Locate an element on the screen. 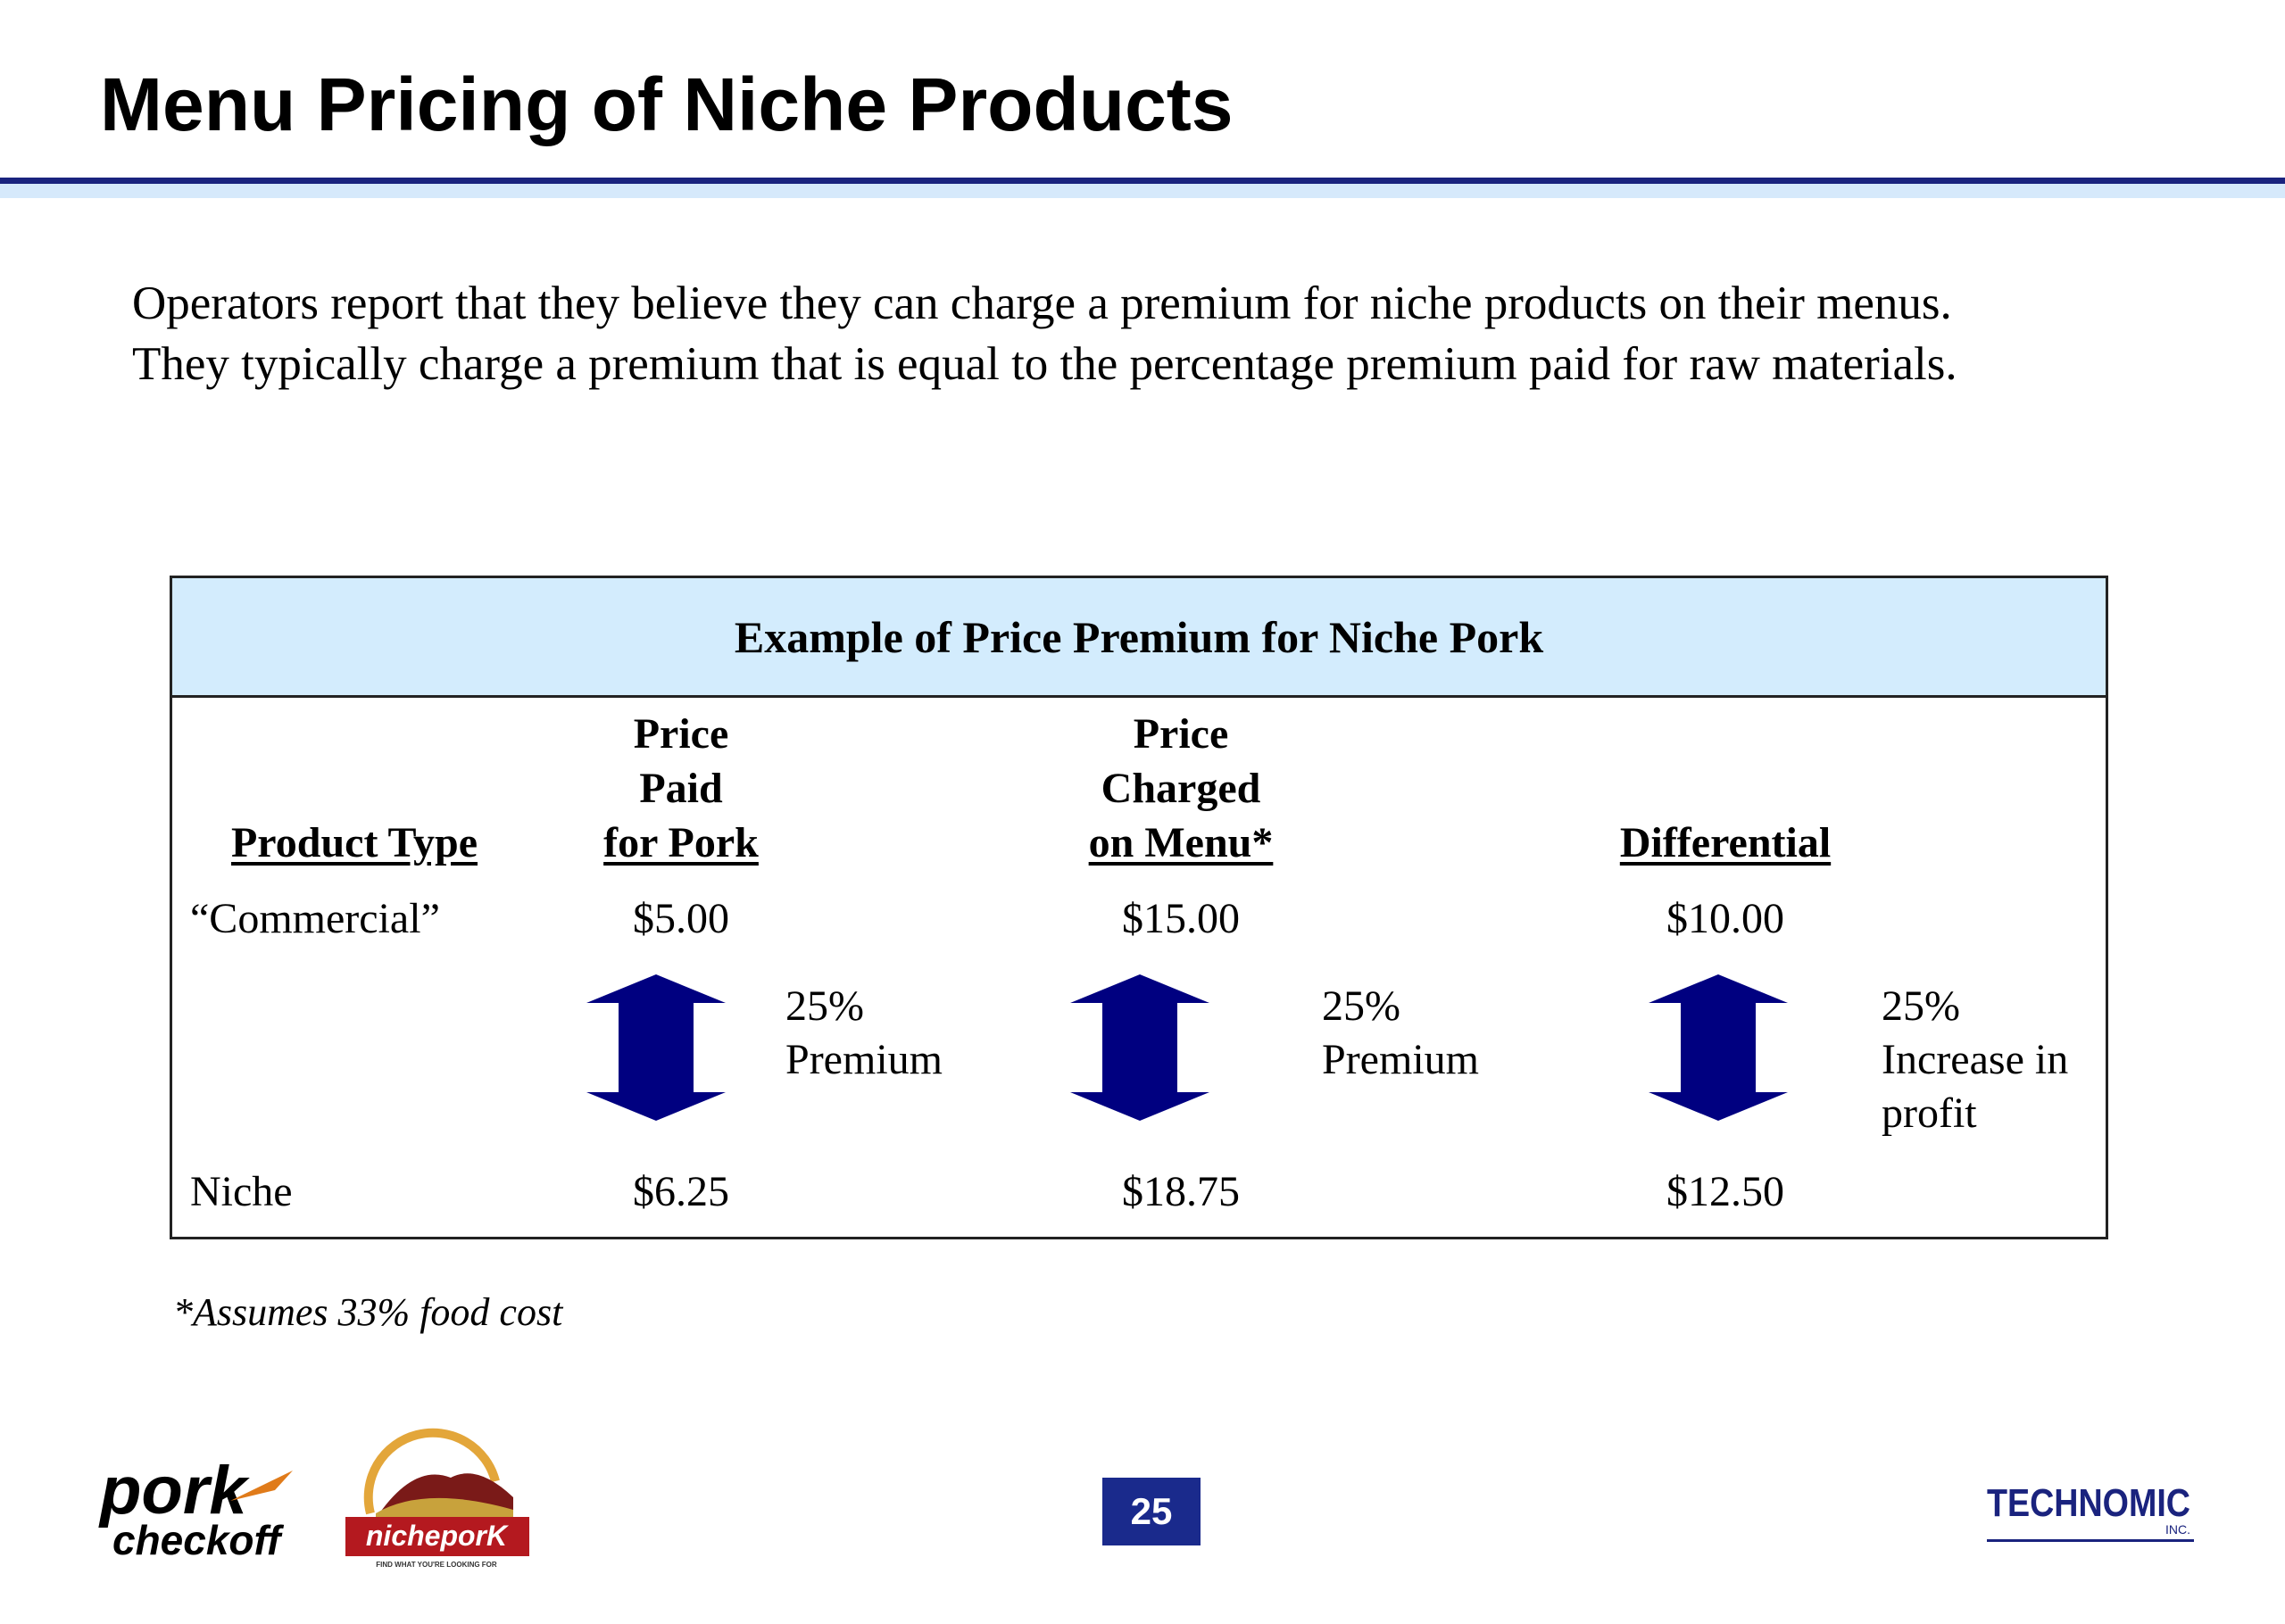 The width and height of the screenshot is (2285, 1624). page-title: Menu Pricing of Niche Products is located at coordinates (667, 104).